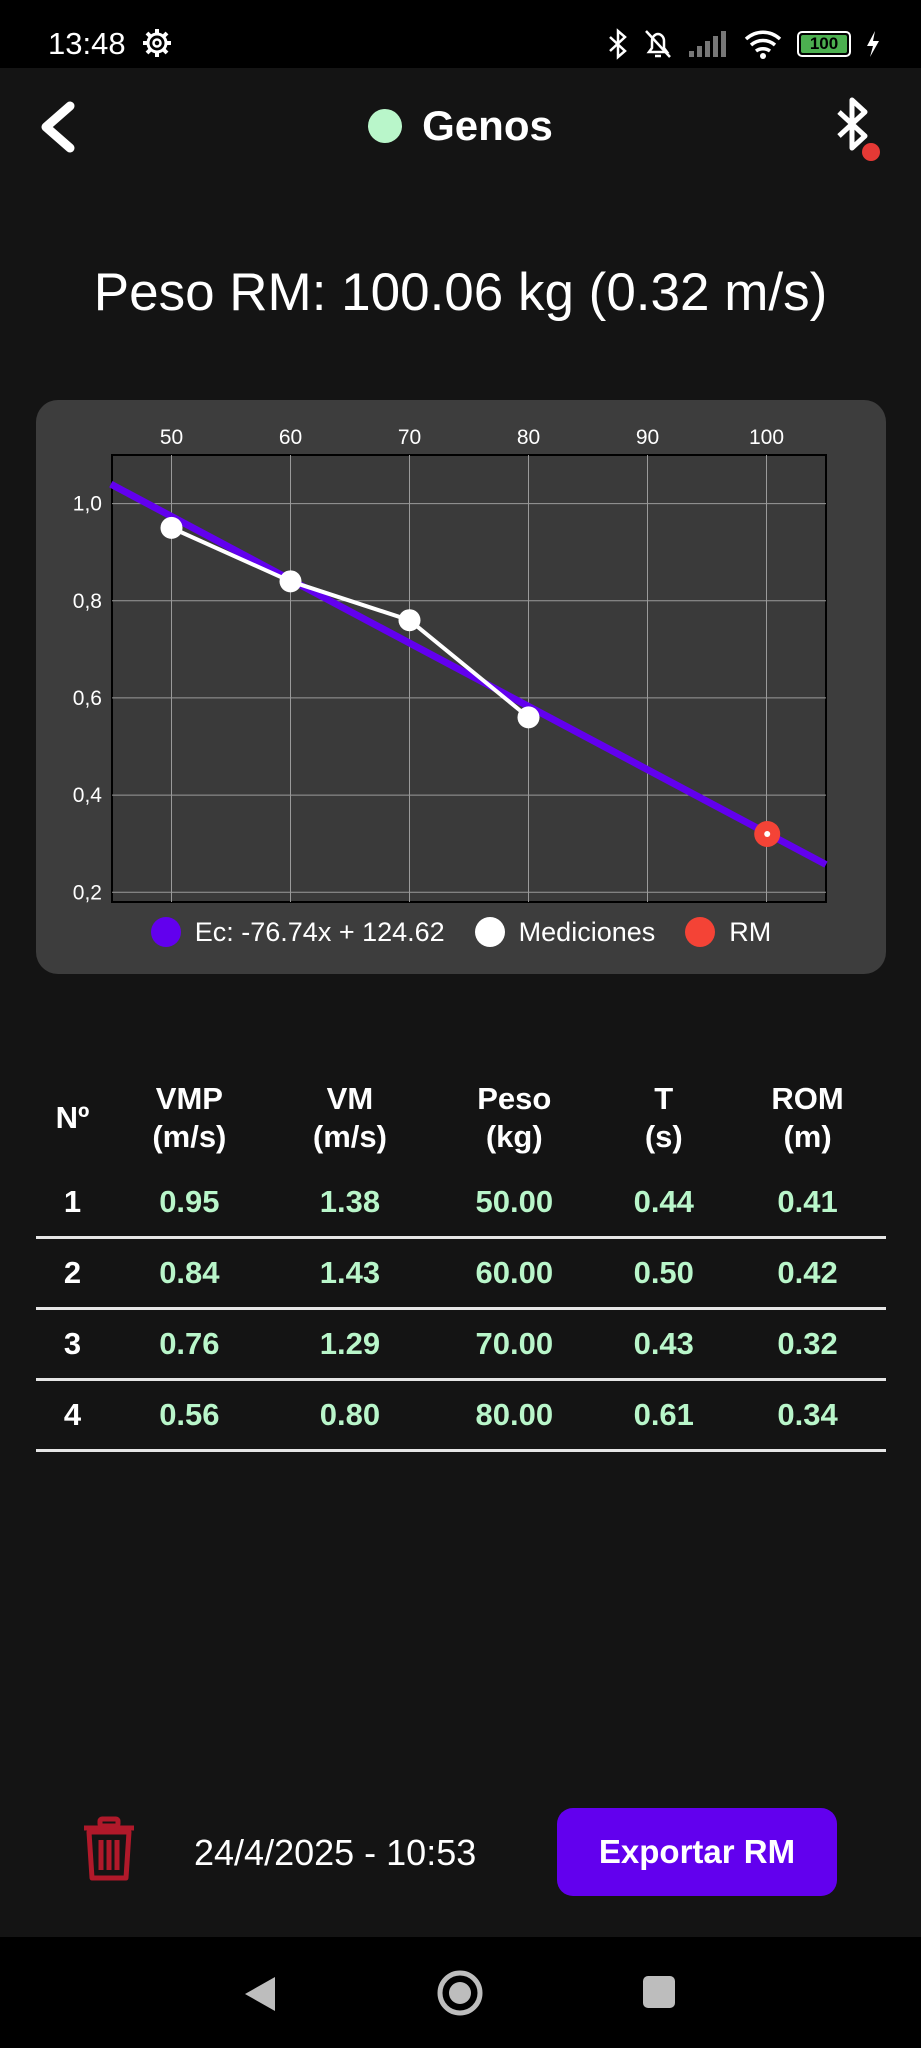 This screenshot has width=921, height=2048. I want to click on x-tick-label: 100, so click(766, 437).